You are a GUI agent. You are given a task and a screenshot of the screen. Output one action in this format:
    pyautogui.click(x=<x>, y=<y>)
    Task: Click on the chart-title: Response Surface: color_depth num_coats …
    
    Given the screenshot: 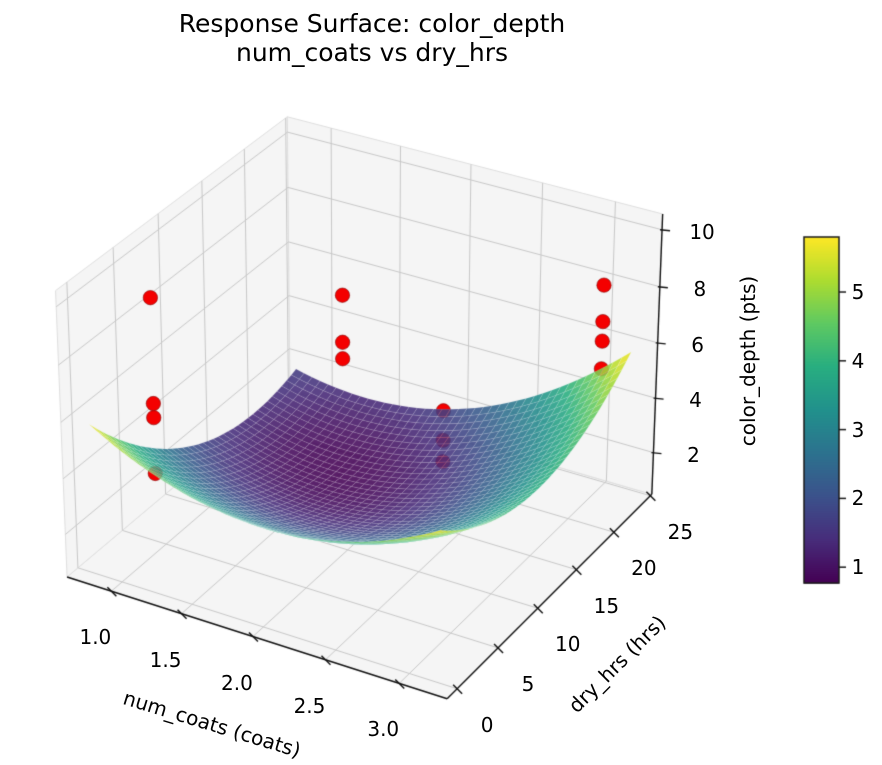 What is the action you would take?
    pyautogui.click(x=372, y=38)
    